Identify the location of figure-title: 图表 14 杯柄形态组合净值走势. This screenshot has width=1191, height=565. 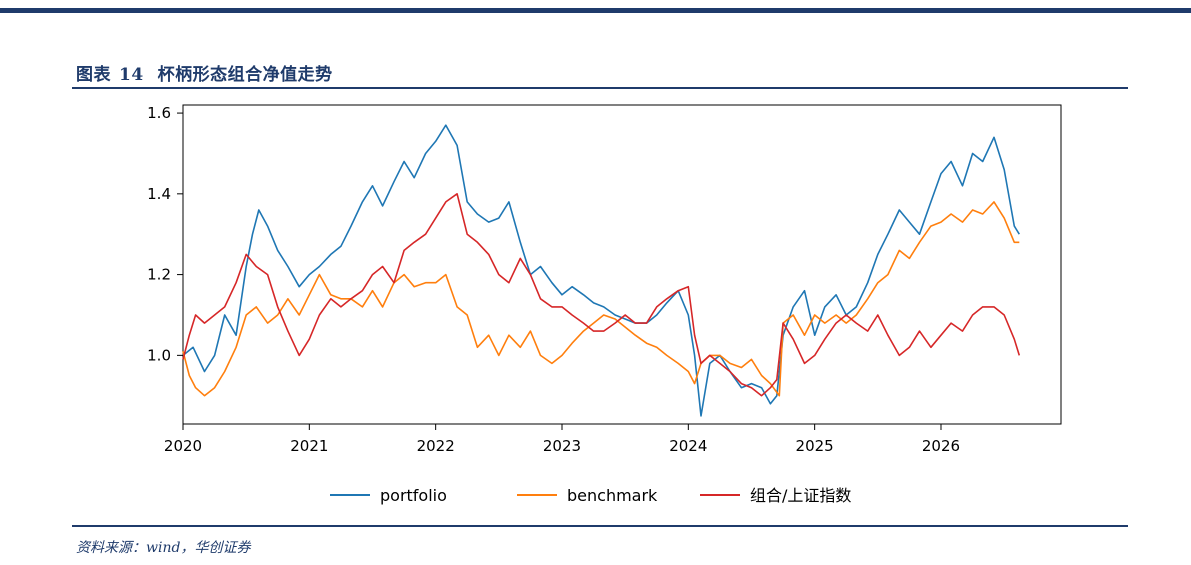
(204, 72).